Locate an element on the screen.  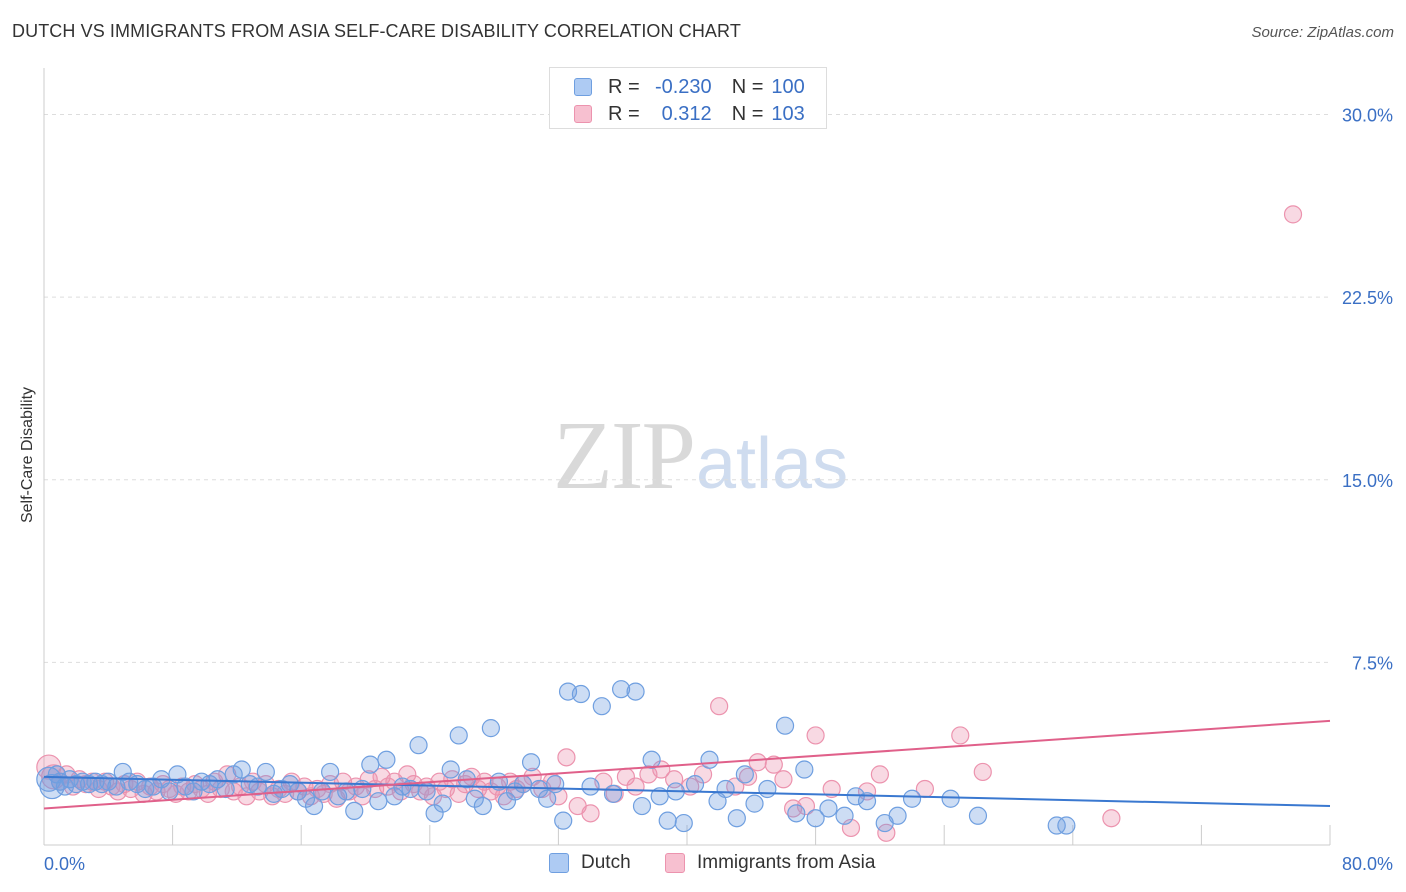
legend-r-value: -0.230 is located at coordinates (683, 86).